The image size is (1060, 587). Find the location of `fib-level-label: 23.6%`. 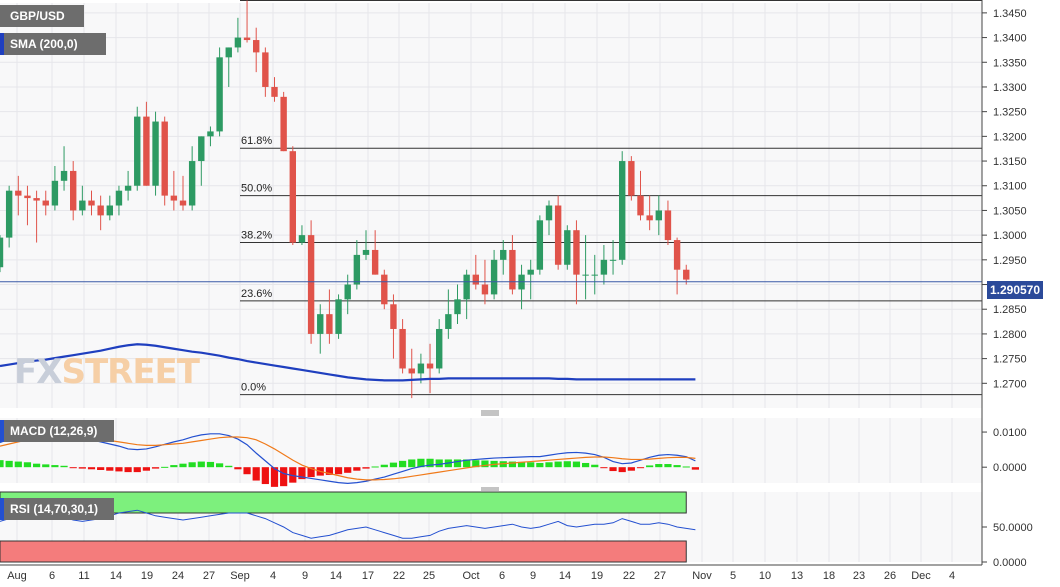

fib-level-label: 23.6% is located at coordinates (256, 294).